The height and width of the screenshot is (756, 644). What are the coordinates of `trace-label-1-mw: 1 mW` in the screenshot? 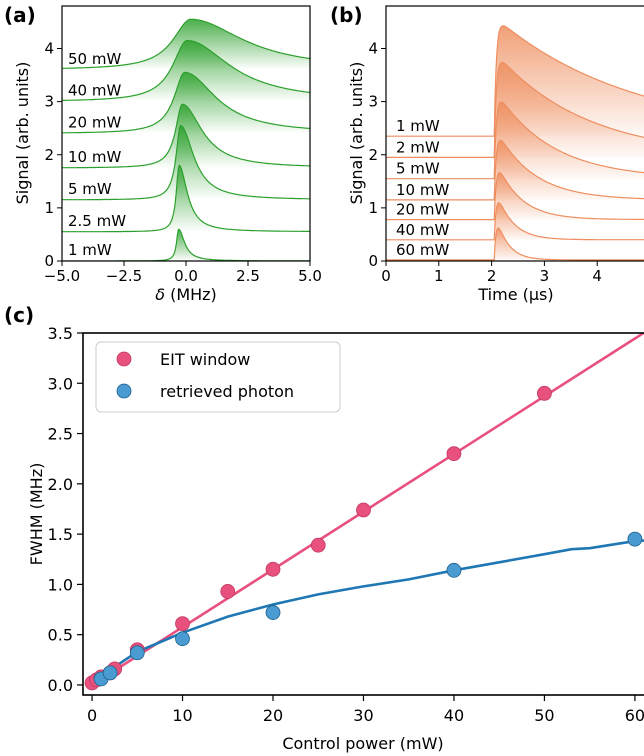 It's located at (90, 250).